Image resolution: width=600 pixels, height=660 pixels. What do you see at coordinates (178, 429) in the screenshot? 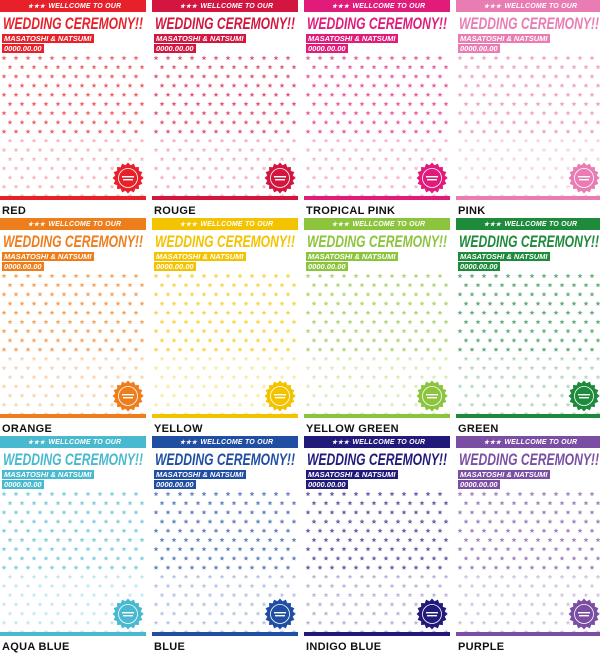
I see `color-label: YELLOW` at bounding box center [178, 429].